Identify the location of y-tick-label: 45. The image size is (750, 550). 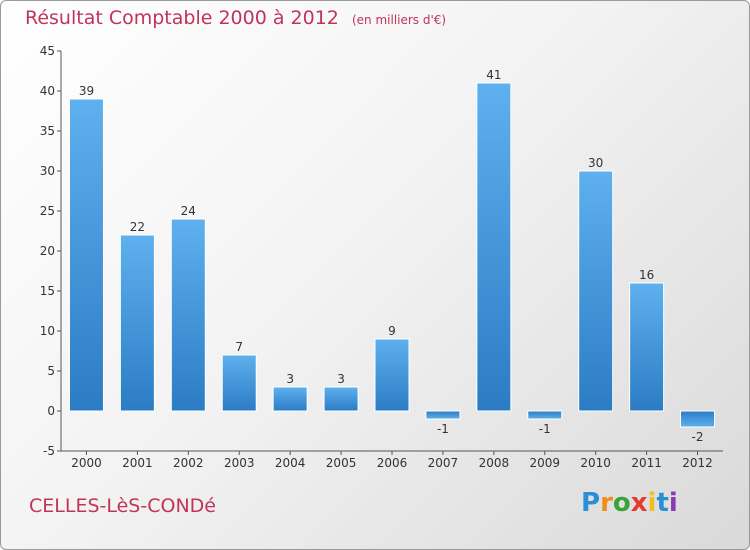
(47, 51).